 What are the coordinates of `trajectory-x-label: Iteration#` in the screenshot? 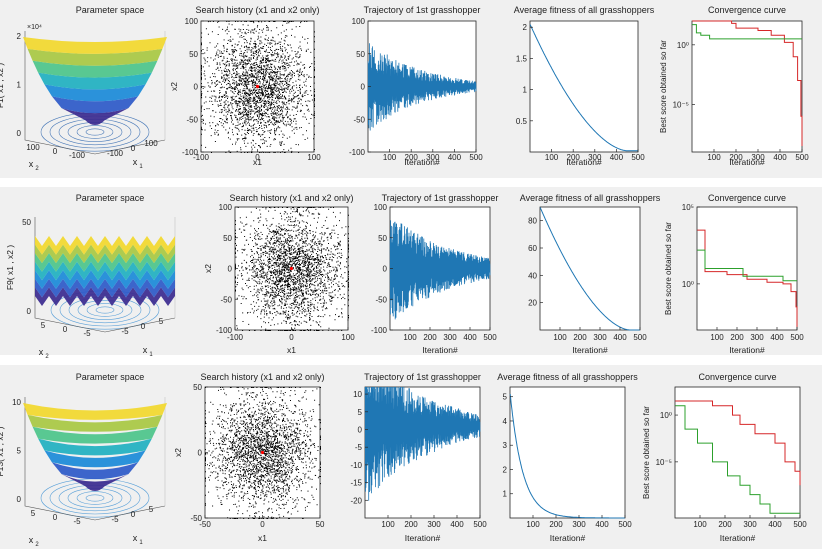 It's located at (422, 162).